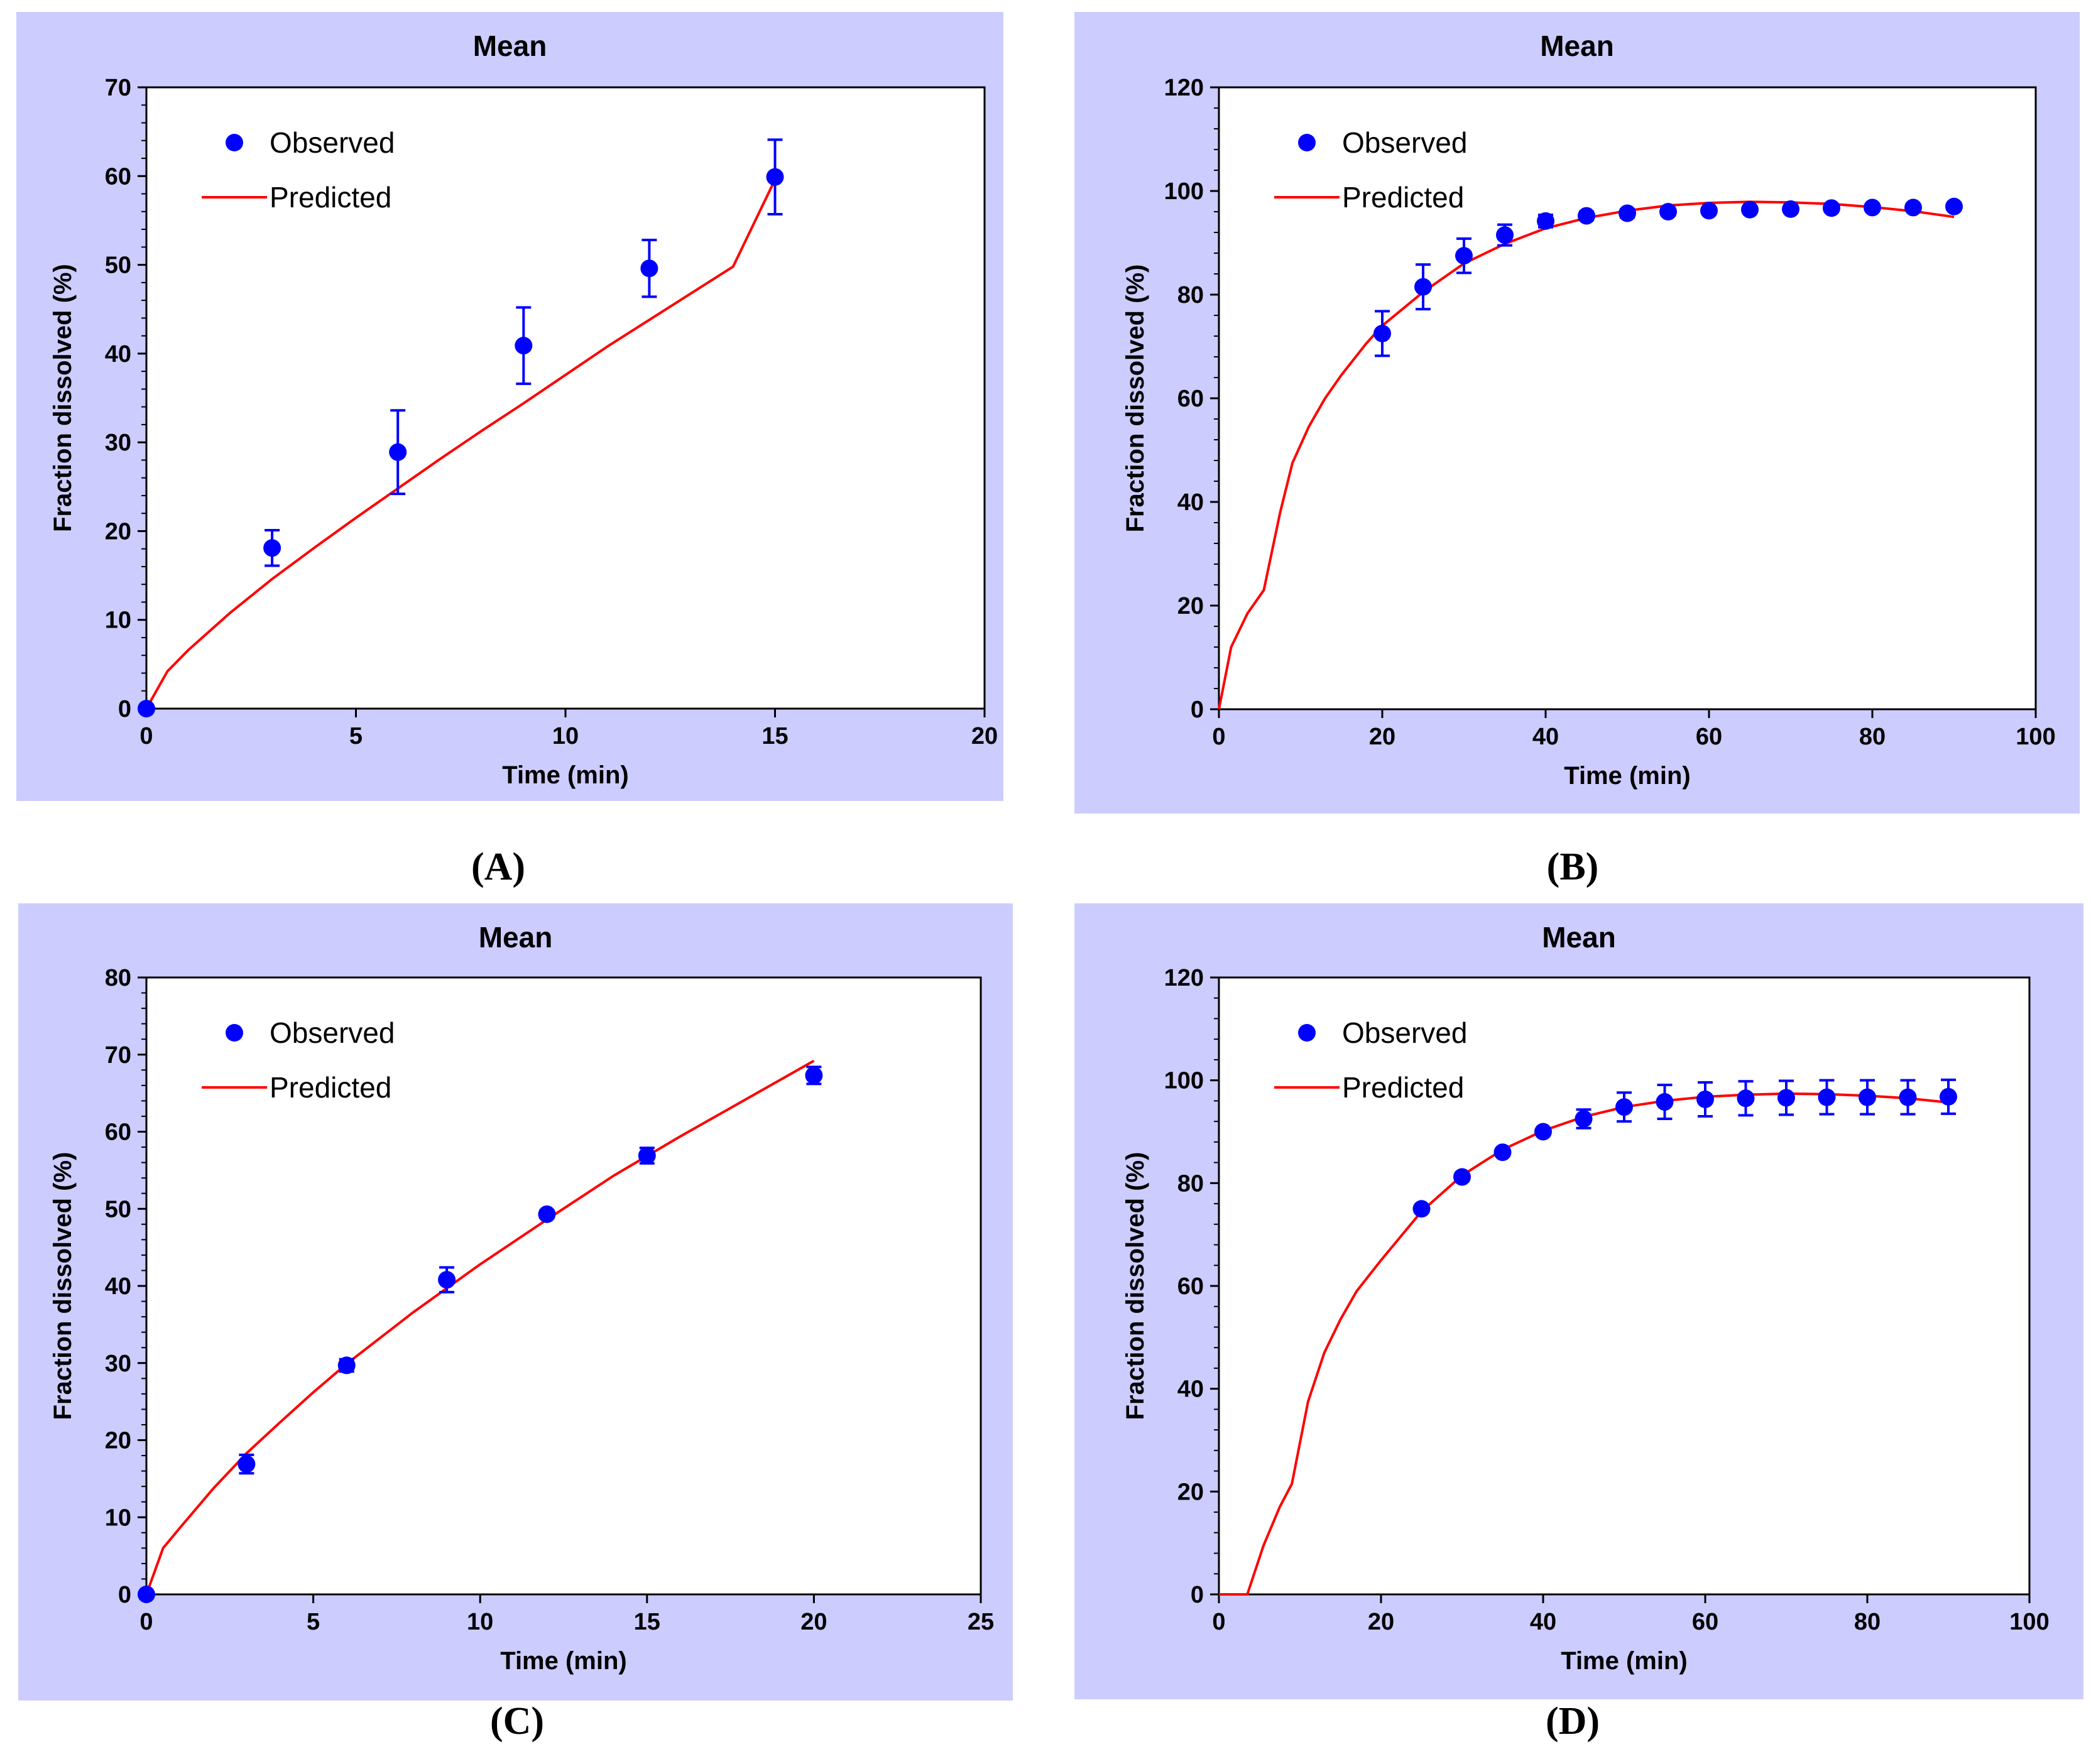 This screenshot has width=2091, height=1764. I want to click on legend-predicted-label: Predicted, so click(1403, 197).